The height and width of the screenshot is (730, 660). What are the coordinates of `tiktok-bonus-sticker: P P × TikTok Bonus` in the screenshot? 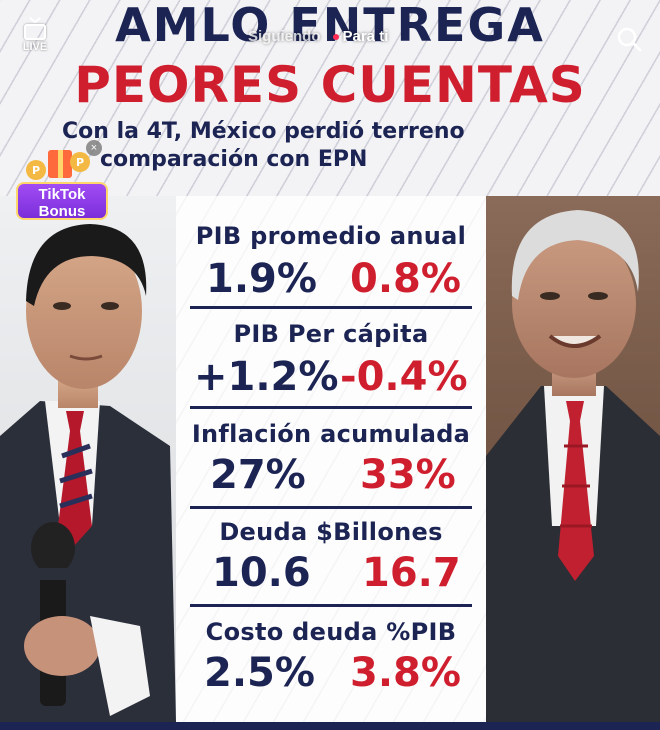 It's located at (59, 180).